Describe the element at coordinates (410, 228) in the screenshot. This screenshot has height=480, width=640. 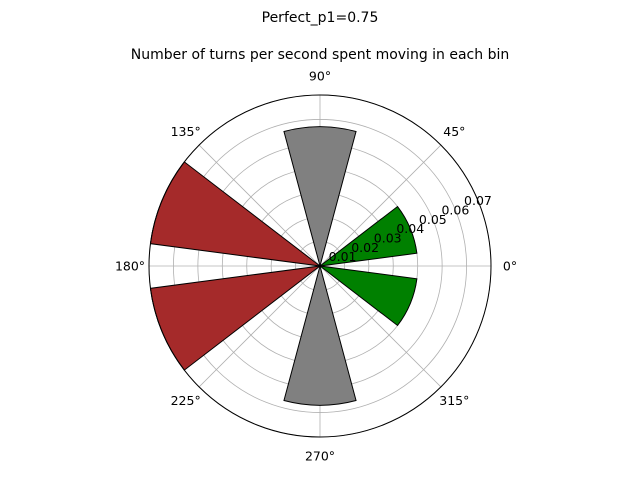
I see `radial-tick-label: 0.04` at that location.